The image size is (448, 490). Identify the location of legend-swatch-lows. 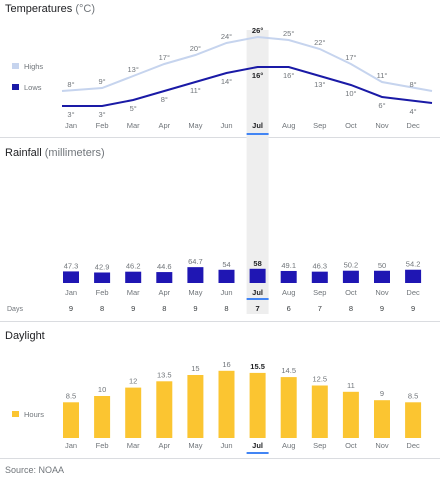
(15, 87).